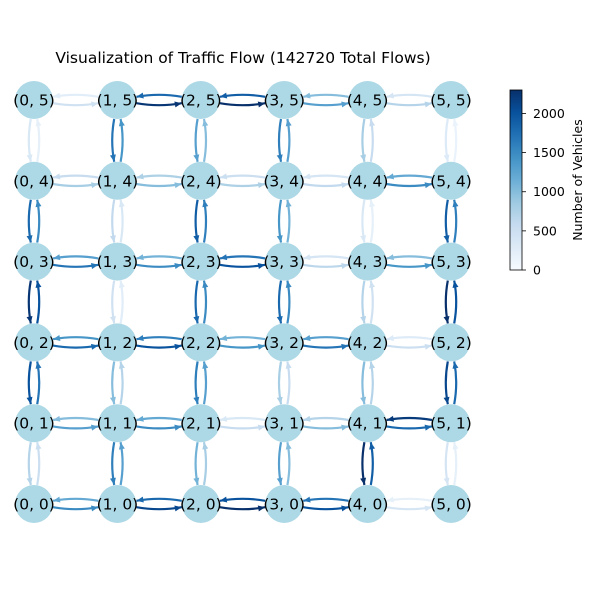 This screenshot has width=600, height=600. What do you see at coordinates (261, 508) in the screenshot?
I see `edge-2-0-to-3-0-arrowhead` at bounding box center [261, 508].